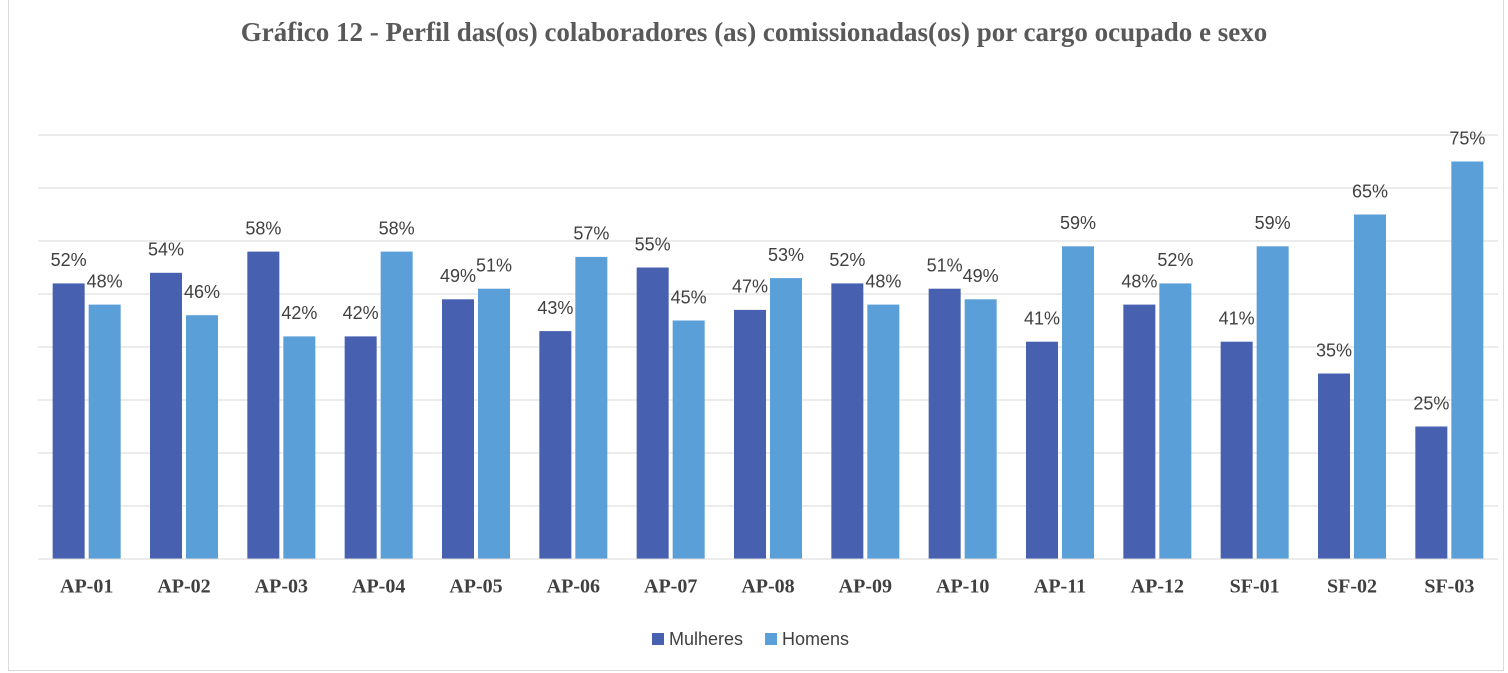 The width and height of the screenshot is (1508, 673). What do you see at coordinates (1157, 587) in the screenshot?
I see `x-tick-label: AP-12` at bounding box center [1157, 587].